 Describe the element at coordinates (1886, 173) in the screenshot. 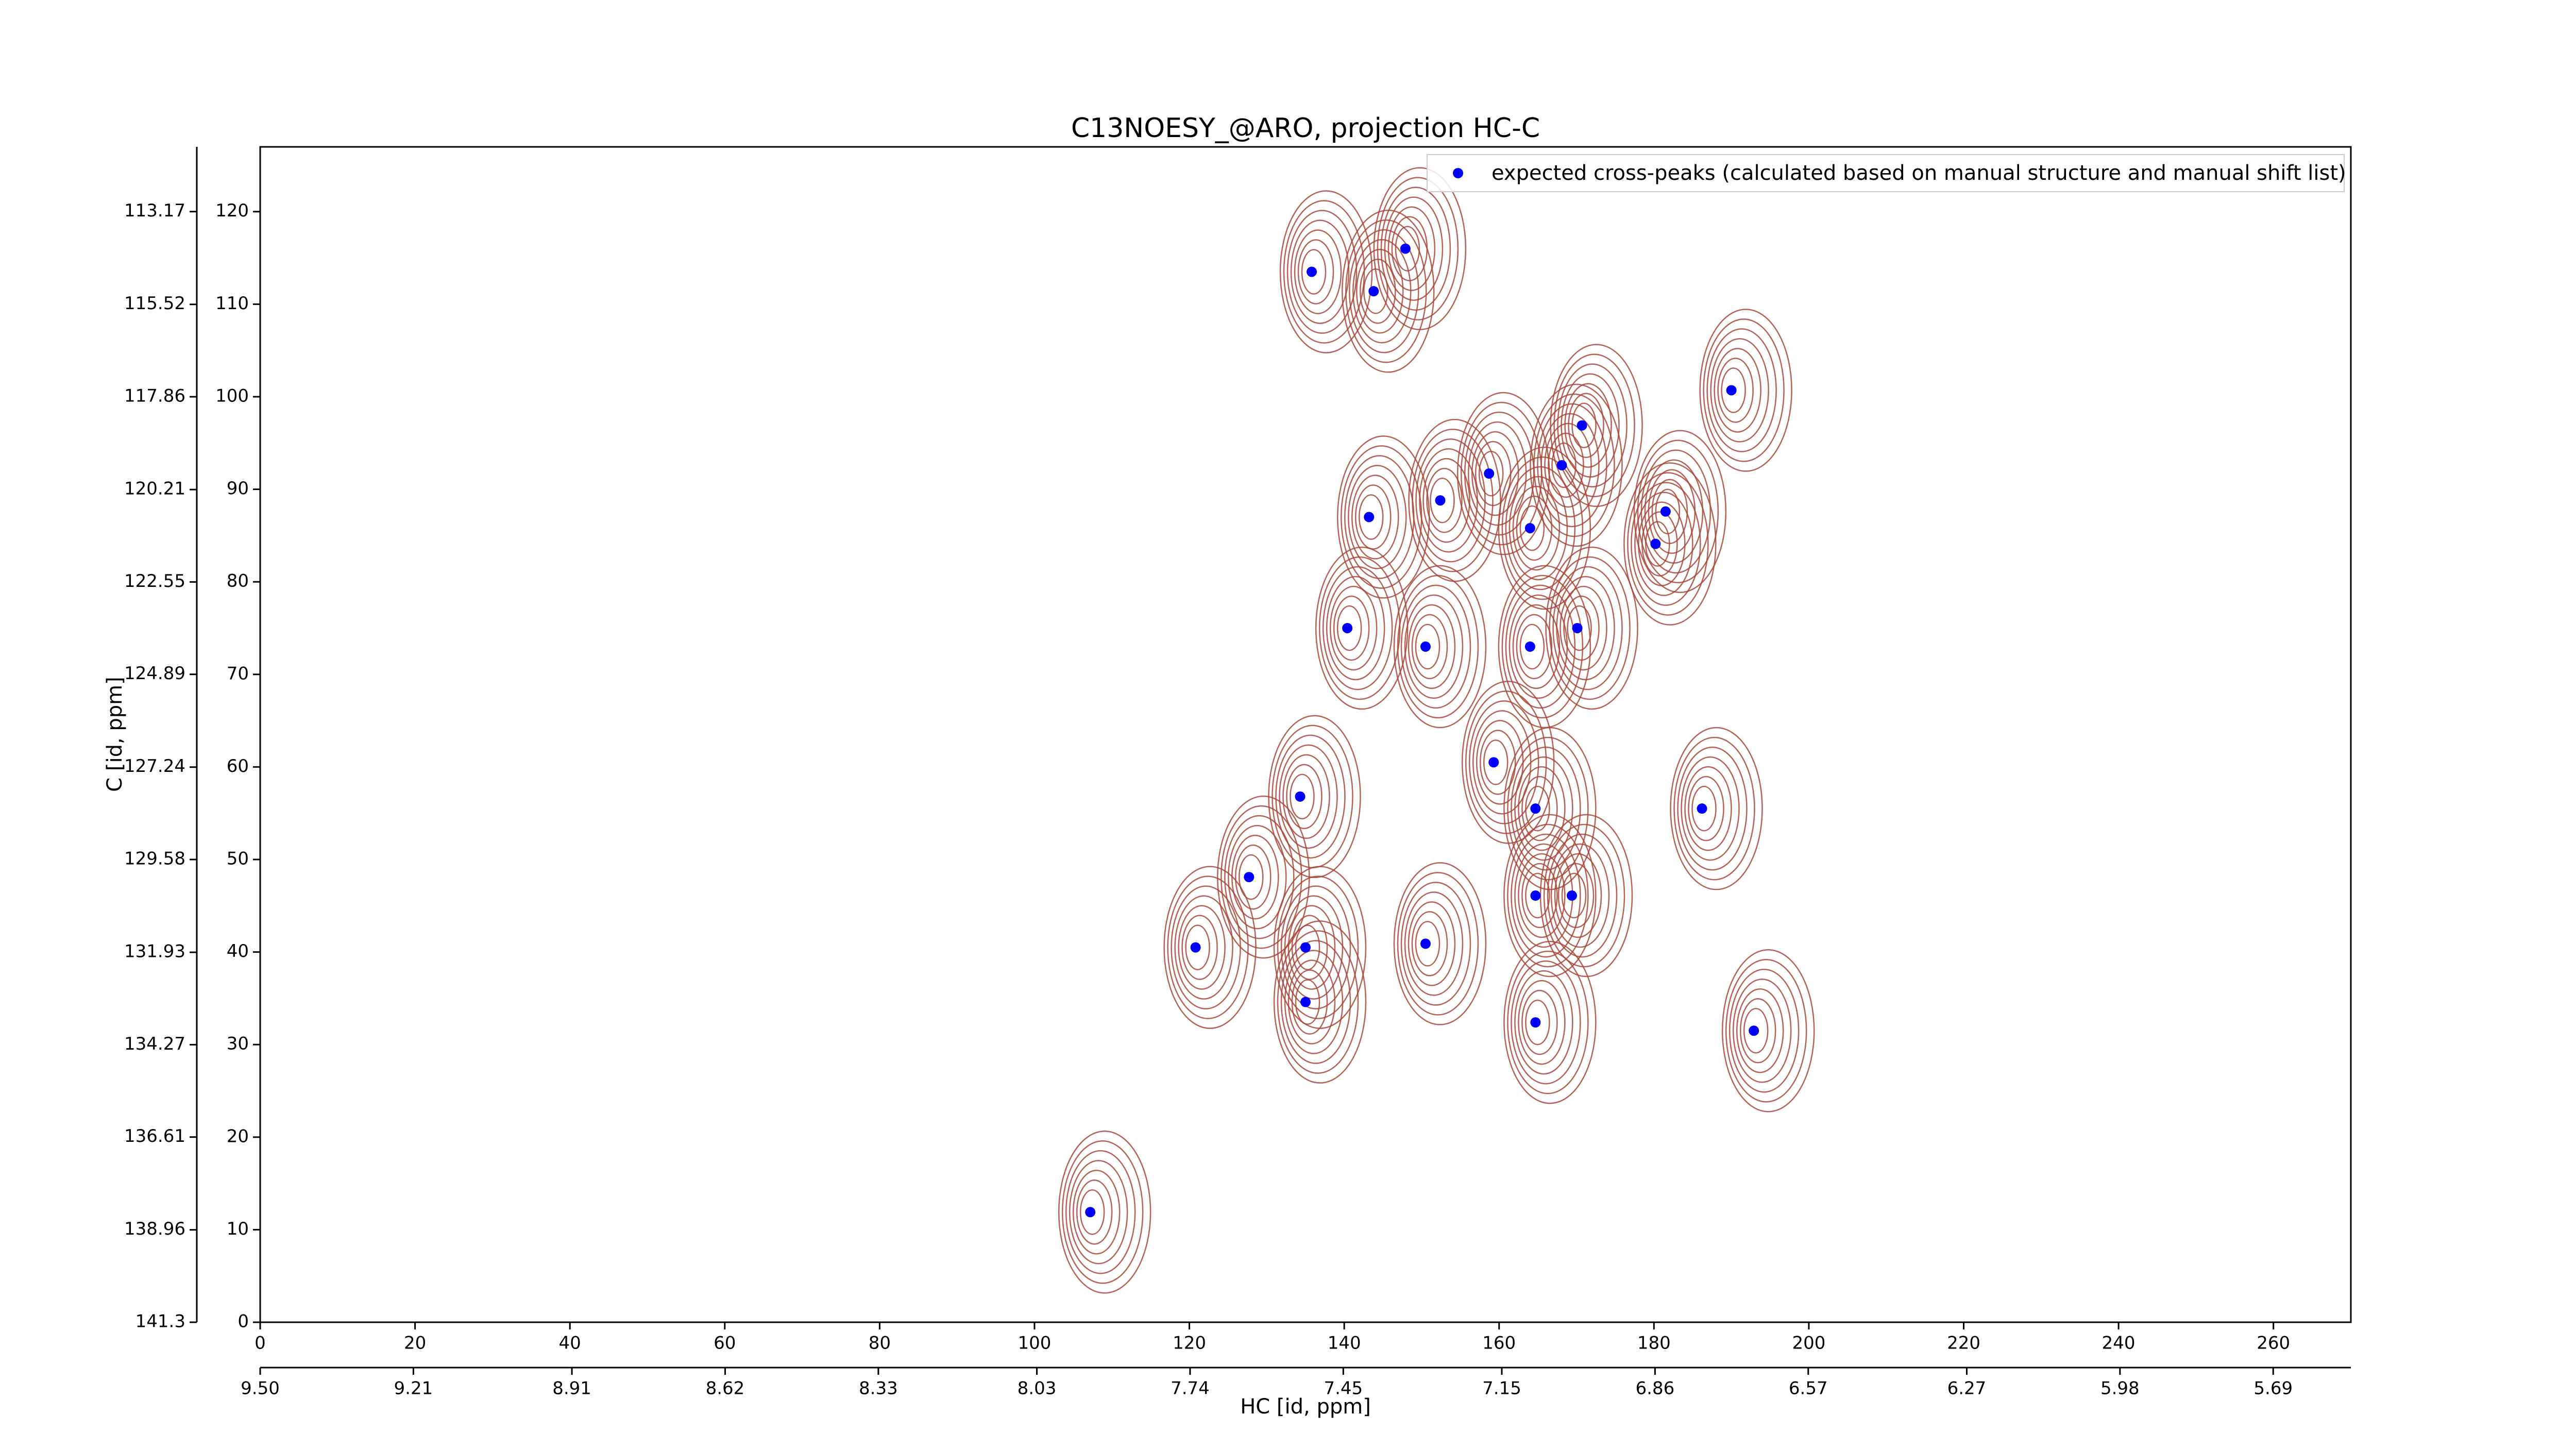

I see `legend-box` at that location.